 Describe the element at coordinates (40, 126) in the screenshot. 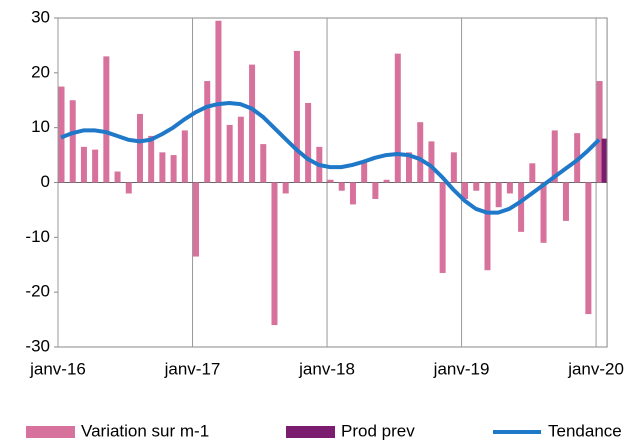

I see `y-tick-label: 10` at that location.